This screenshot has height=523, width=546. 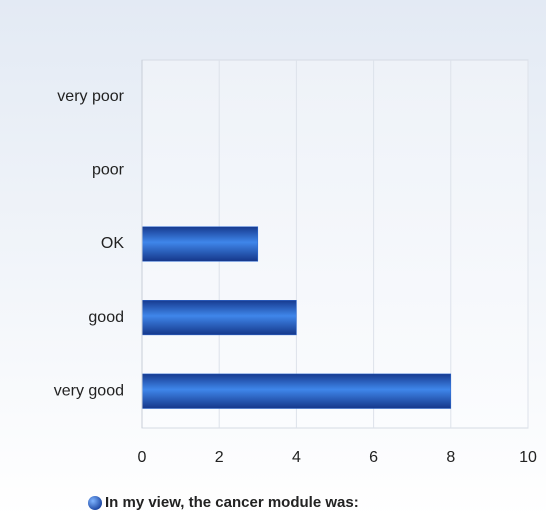 What do you see at coordinates (108, 170) in the screenshot?
I see `y-tick-label: poor` at bounding box center [108, 170].